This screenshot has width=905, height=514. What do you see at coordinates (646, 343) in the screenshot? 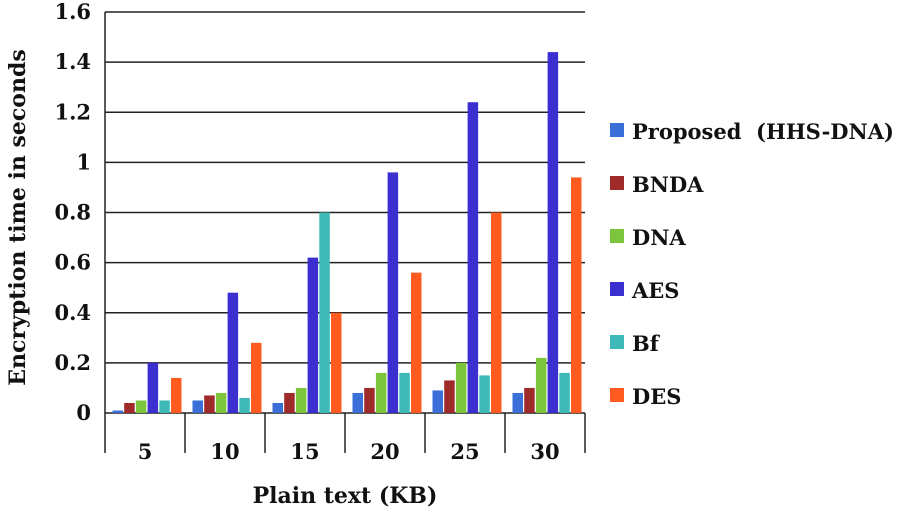
I see `legend-label: Bf` at bounding box center [646, 343].